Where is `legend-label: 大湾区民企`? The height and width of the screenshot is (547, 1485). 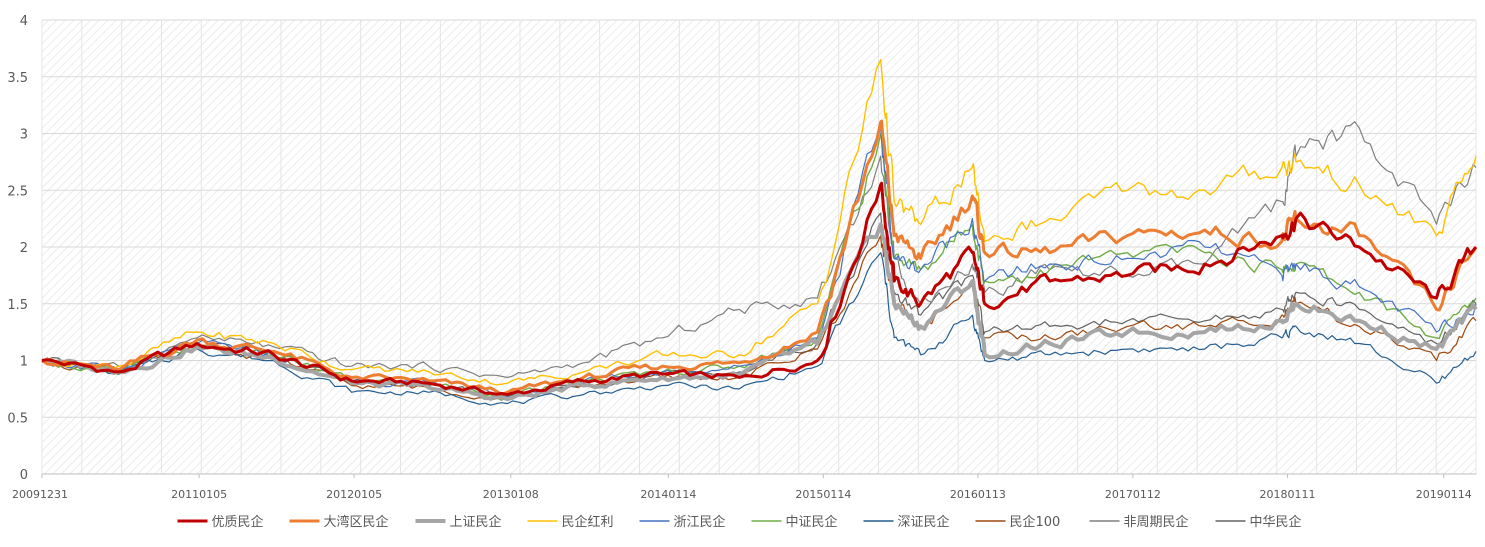
legend-label: 大湾区民企 is located at coordinates (356, 522).